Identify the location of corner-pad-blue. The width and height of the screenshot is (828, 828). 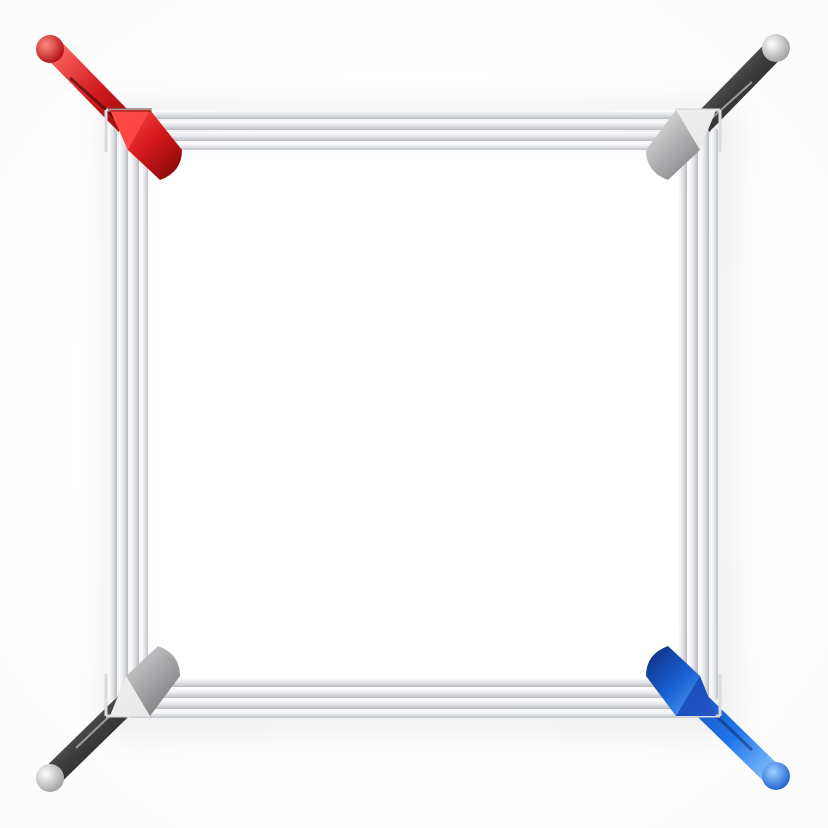
(681, 681).